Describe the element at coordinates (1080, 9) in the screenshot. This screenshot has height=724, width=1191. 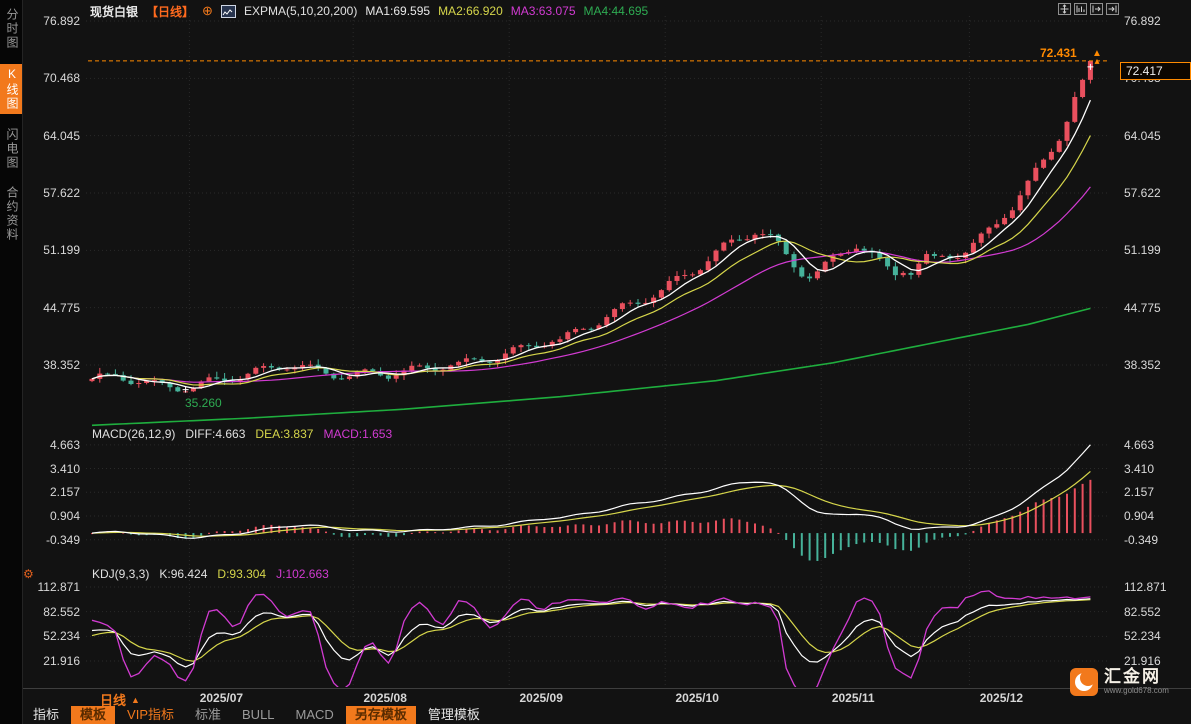
I see `scale-axis-icon` at that location.